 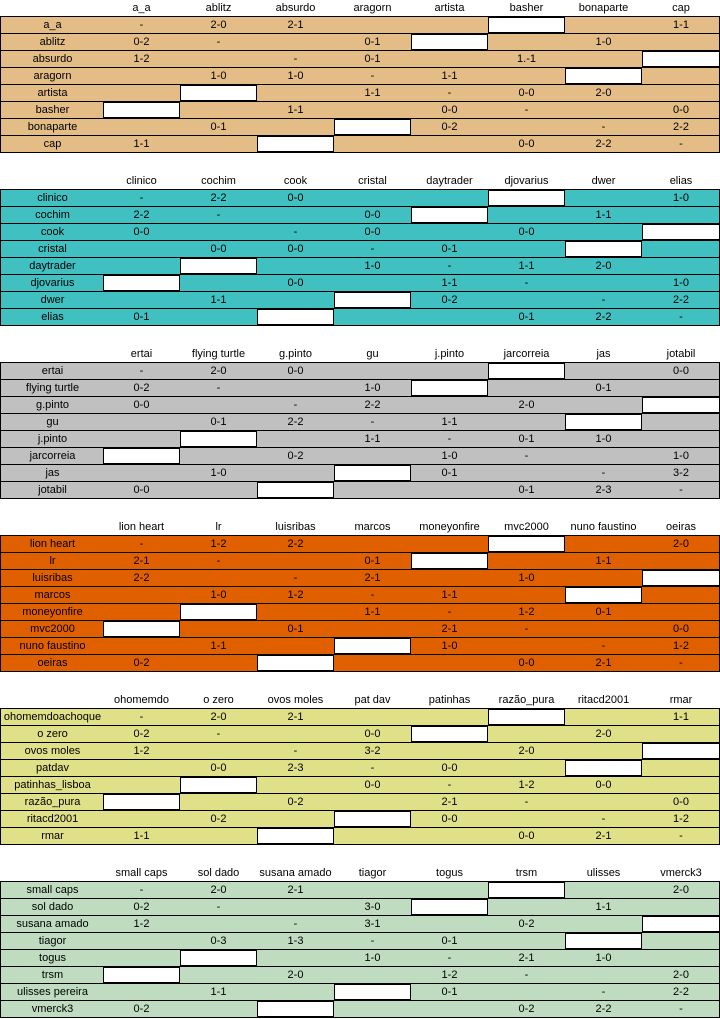 I want to click on row-team-name: aragorn, so click(x=52, y=76).